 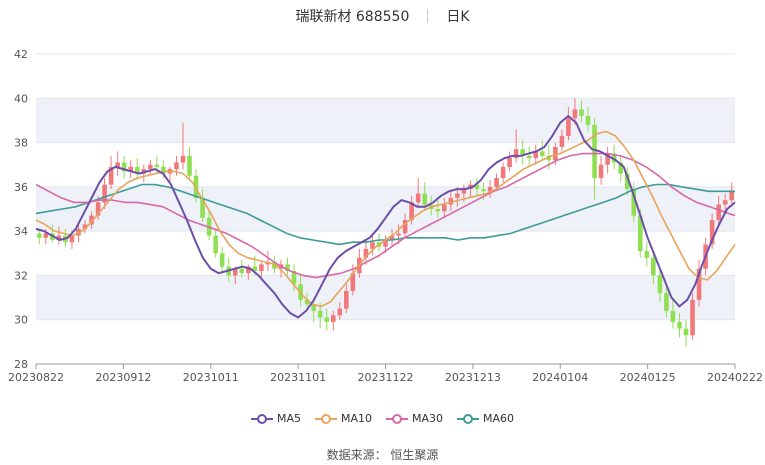 What do you see at coordinates (21, 143) in the screenshot?
I see `y-tick-label: 38` at bounding box center [21, 143].